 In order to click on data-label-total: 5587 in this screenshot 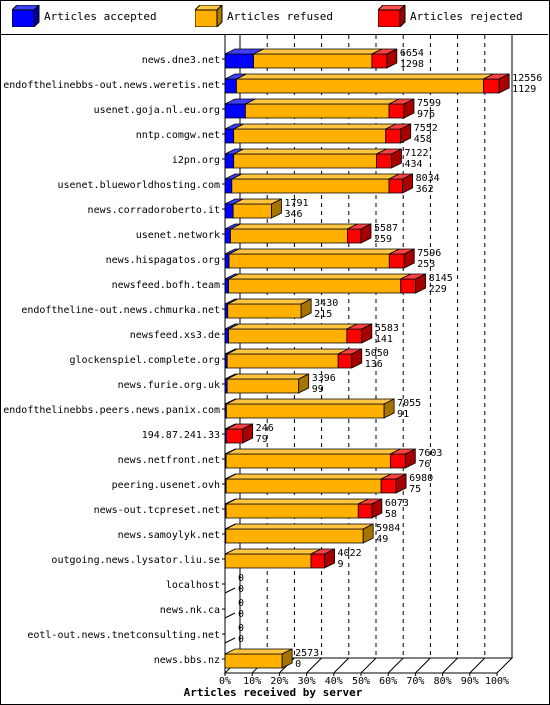, I will do `click(386, 228)`.